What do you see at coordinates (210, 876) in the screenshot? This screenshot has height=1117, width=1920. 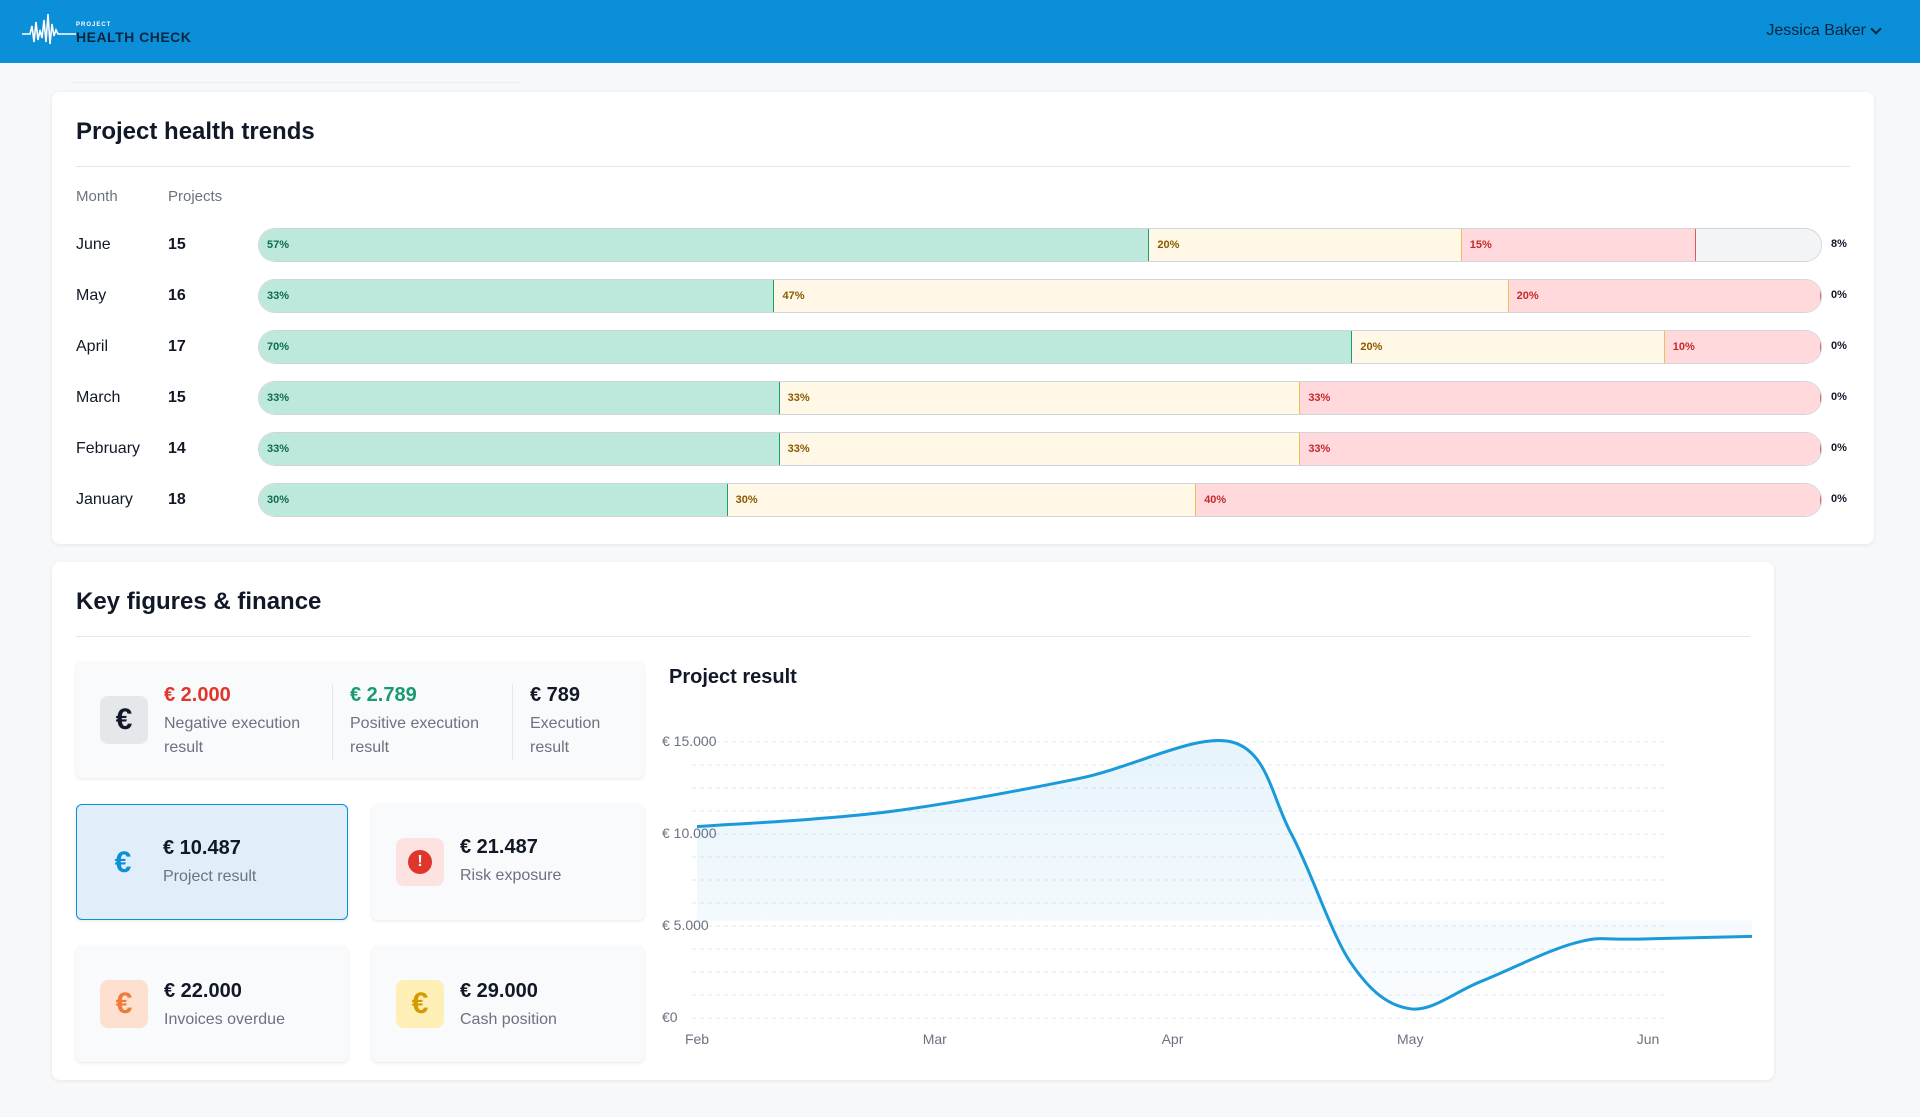 I see `project-result-label: Project result` at bounding box center [210, 876].